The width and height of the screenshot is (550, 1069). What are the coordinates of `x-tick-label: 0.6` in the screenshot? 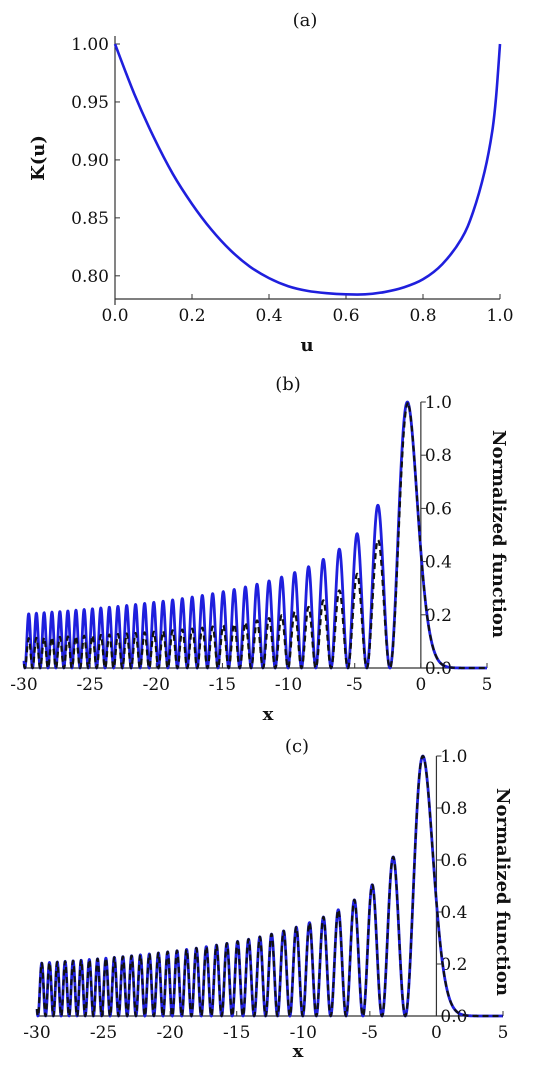 It's located at (345, 316).